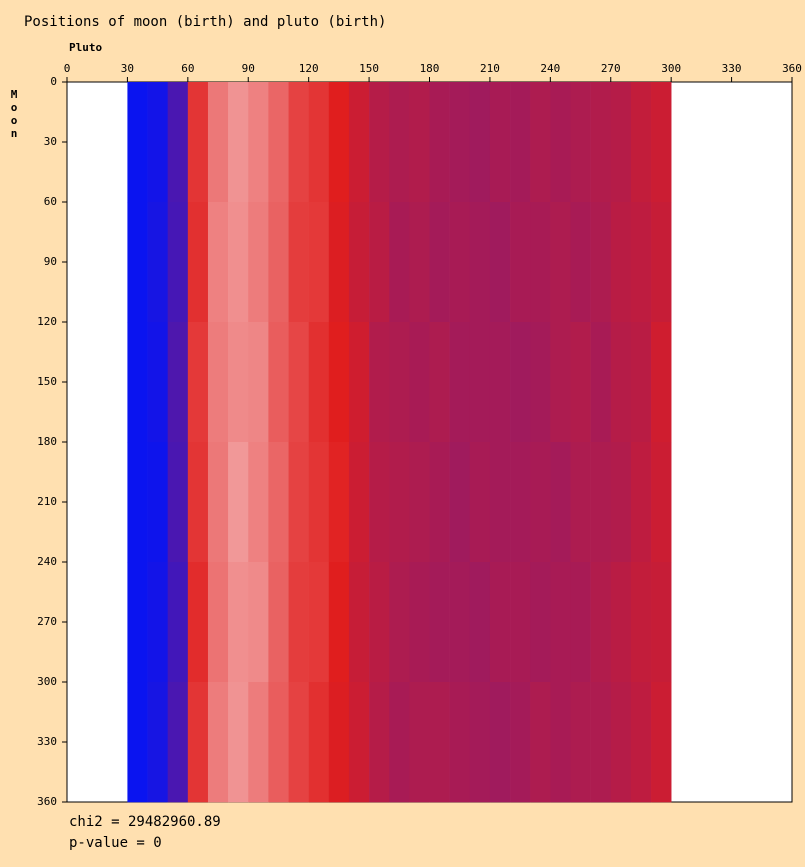 The image size is (805, 867). Describe the element at coordinates (47, 681) in the screenshot. I see `y-tick-label: 300` at that location.